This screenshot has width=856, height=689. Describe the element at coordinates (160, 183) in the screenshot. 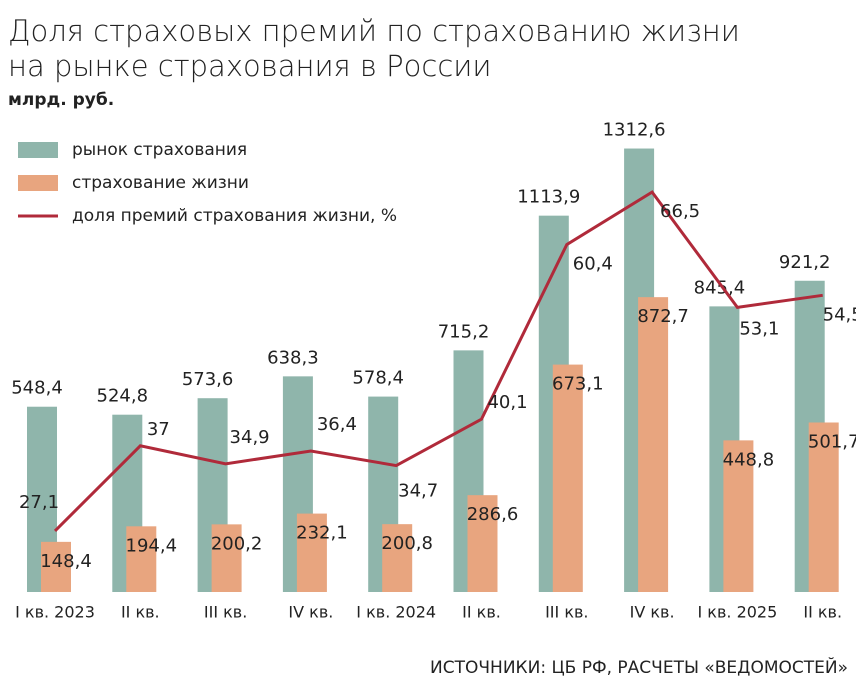

I see `legend-label: страхование жизни` at that location.